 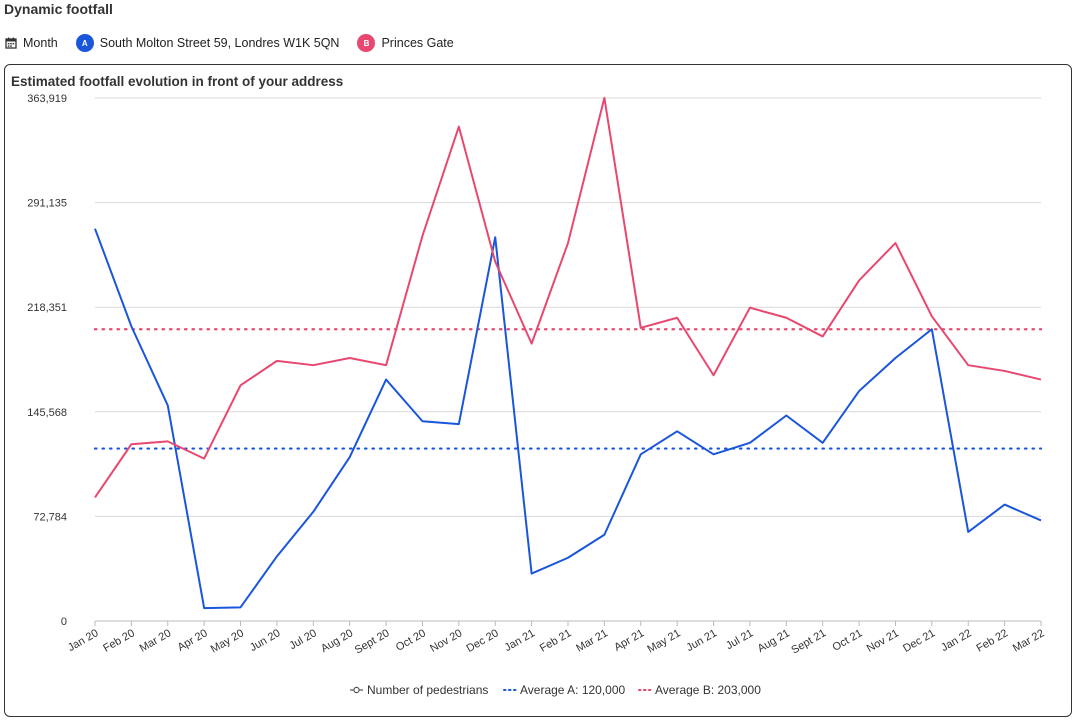 What do you see at coordinates (47, 204) in the screenshot?
I see `y-tick-label: 291,135` at bounding box center [47, 204].